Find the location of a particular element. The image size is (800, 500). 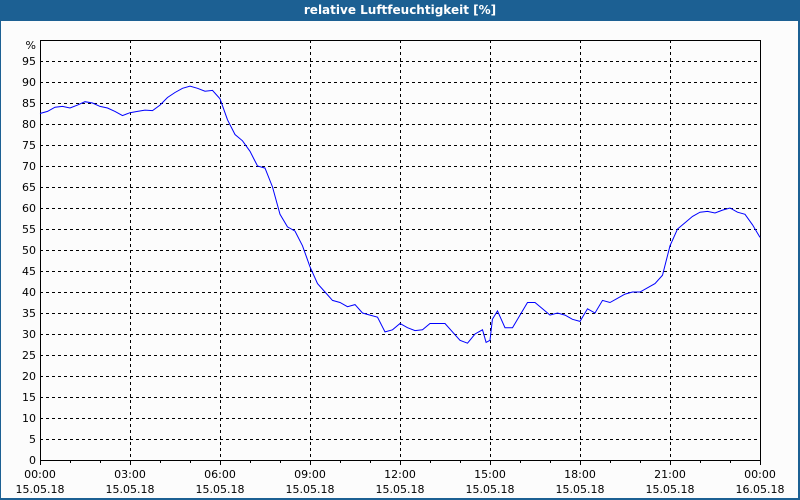

y-tick-label: 95 is located at coordinates (29, 61).